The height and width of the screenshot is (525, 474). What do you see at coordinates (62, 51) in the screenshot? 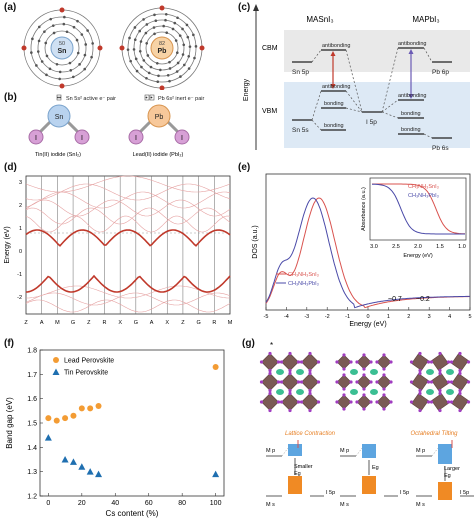
I see `sn-symbol: Sn` at bounding box center [62, 51].